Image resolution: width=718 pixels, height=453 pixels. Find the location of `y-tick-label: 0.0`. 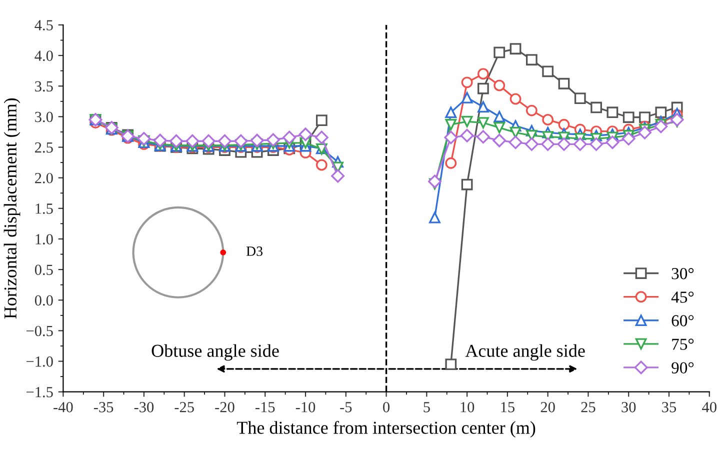

y-tick-label: 0.0 is located at coordinates (43, 300).